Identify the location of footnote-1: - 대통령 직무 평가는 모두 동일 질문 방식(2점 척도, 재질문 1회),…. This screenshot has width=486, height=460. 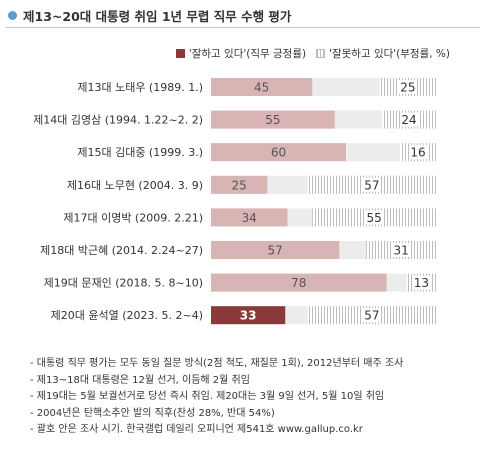
(217, 363).